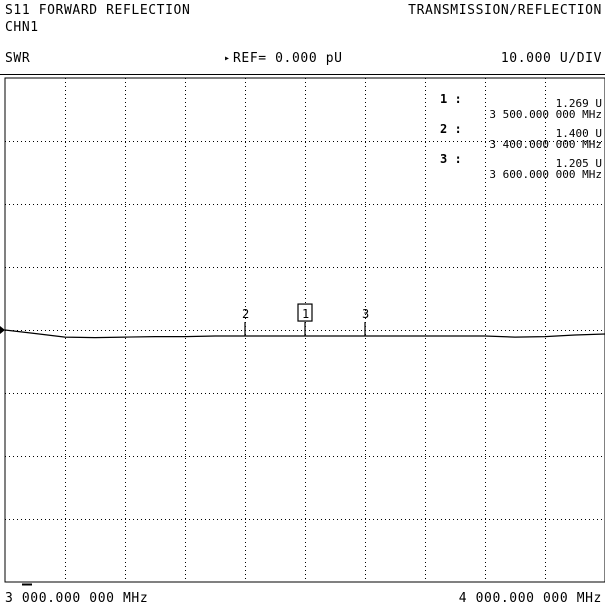 Image resolution: width=605 pixels, height=612 pixels. I want to click on stop-frequency: 4 000.000 000 MHz, so click(530, 598).